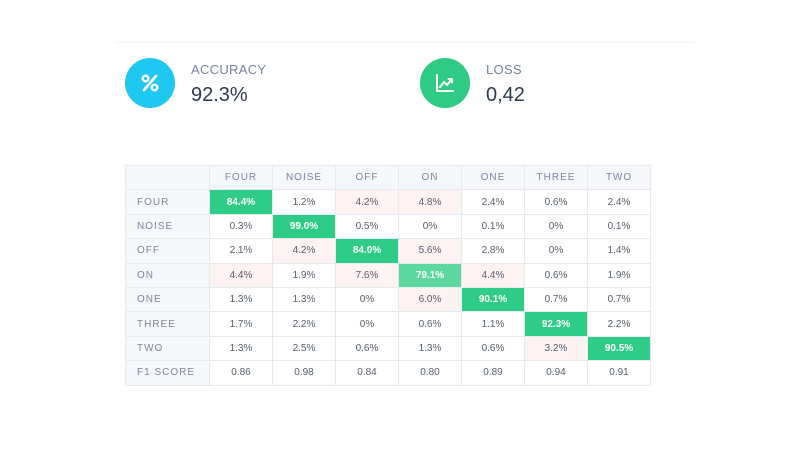 The width and height of the screenshot is (796, 449). I want to click on f1-cell: 0.86, so click(241, 373).